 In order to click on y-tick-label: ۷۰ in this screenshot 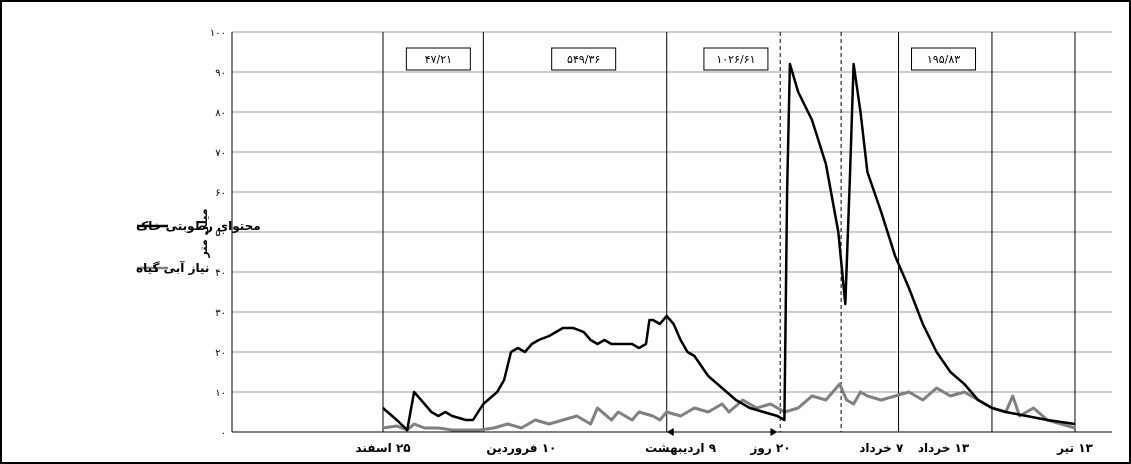, I will do `click(220, 153)`.